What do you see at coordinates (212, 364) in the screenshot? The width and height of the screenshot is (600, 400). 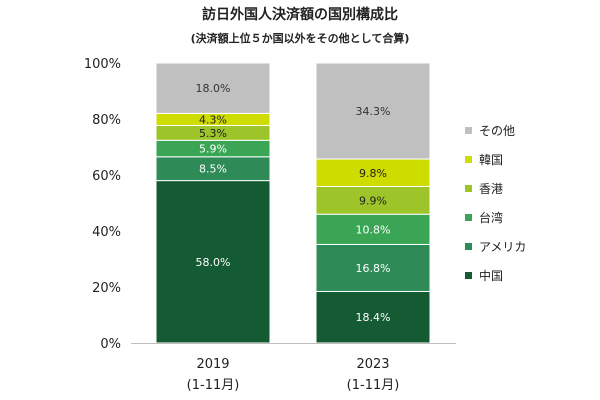 I see `x-category-label: 2019` at bounding box center [212, 364].